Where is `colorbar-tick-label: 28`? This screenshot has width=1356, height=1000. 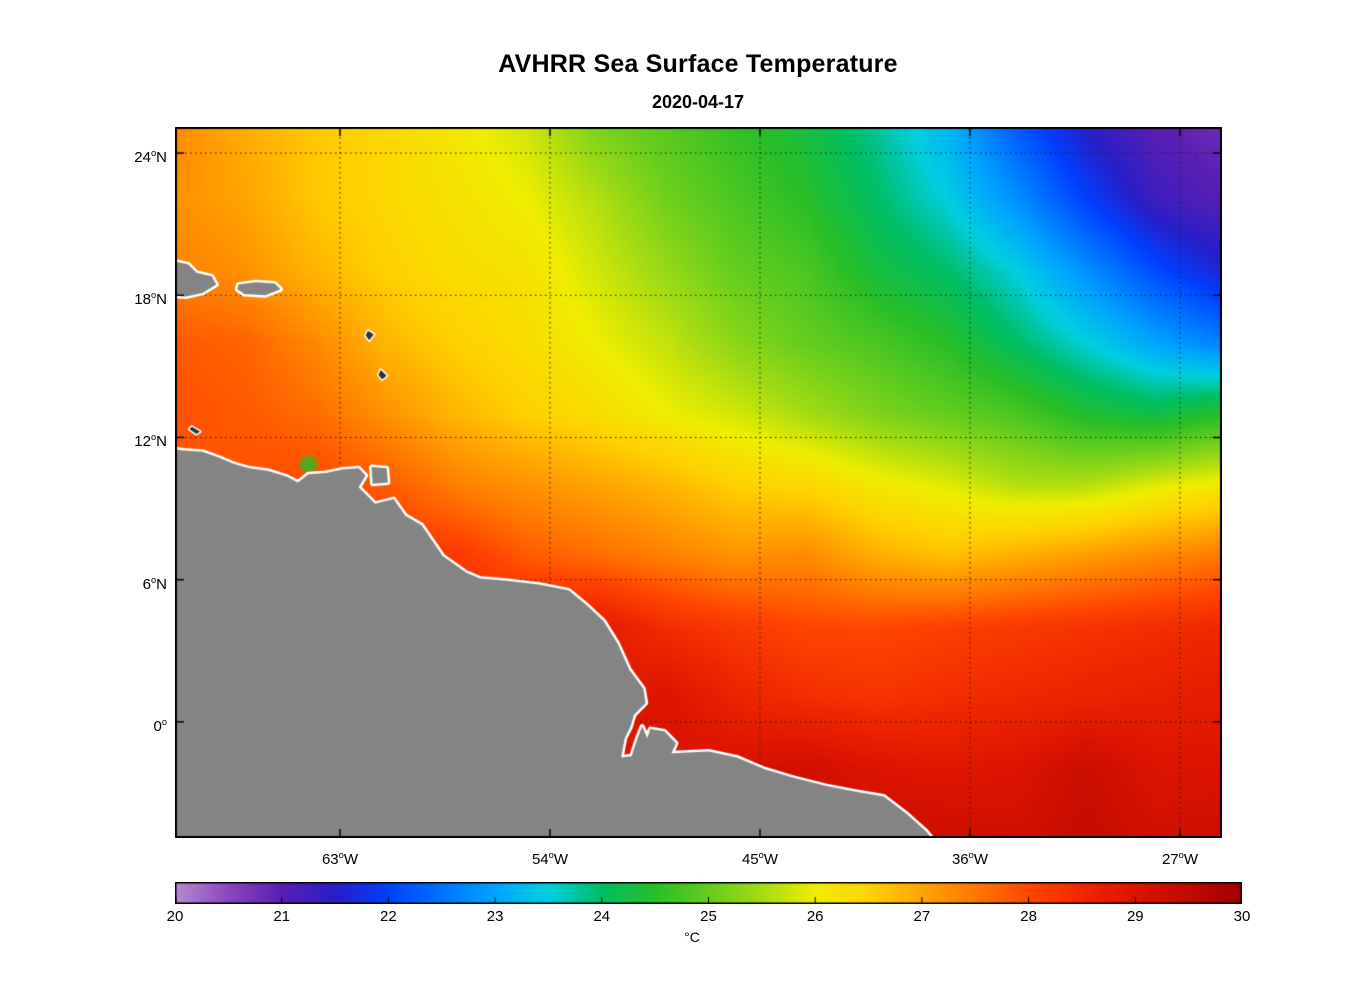 colorbar-tick-label: 28 is located at coordinates (1028, 916).